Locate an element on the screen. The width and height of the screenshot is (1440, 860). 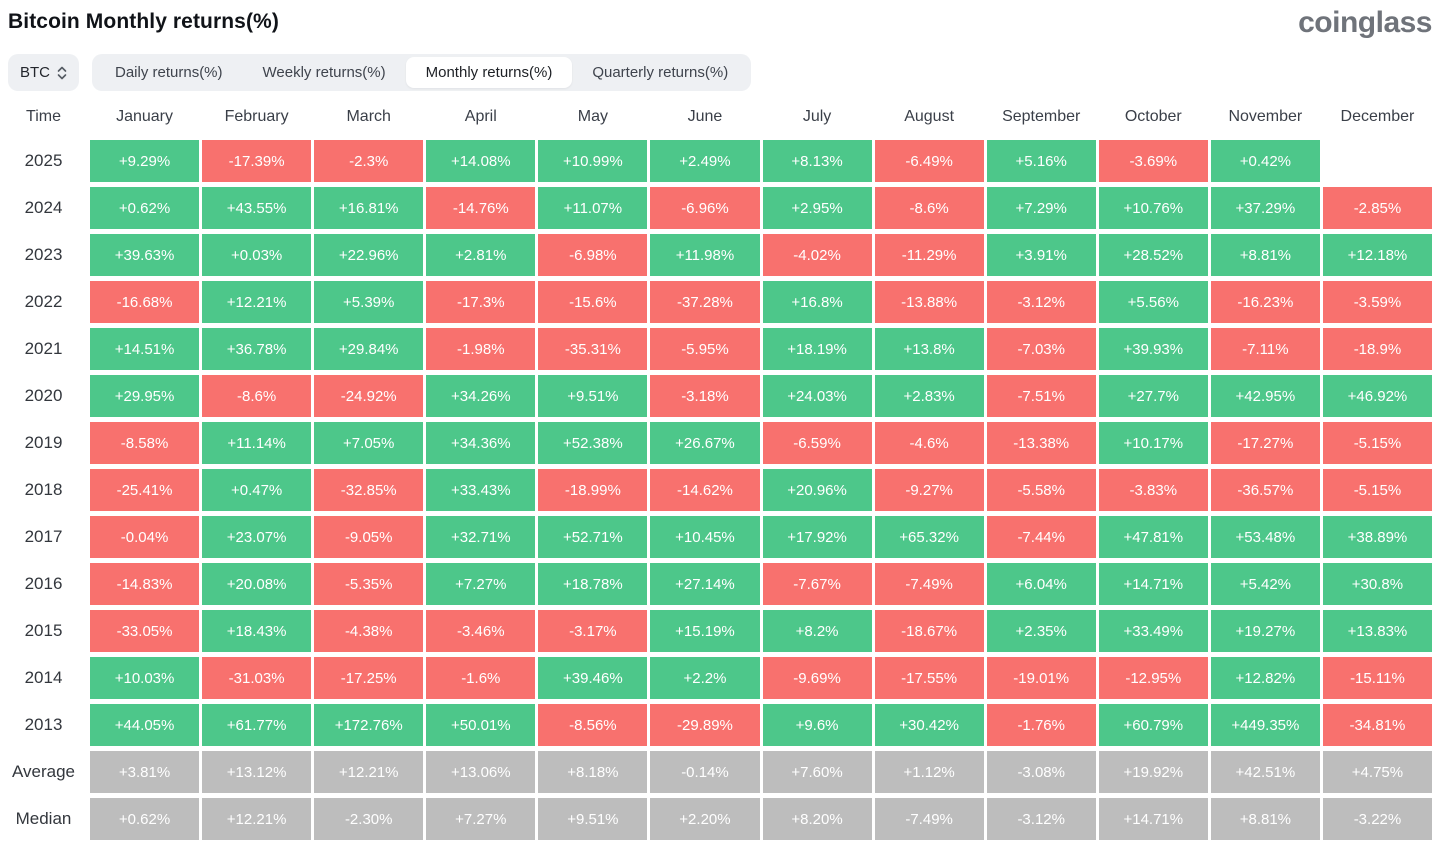
return-cell: +449.35% is located at coordinates (1265, 725).